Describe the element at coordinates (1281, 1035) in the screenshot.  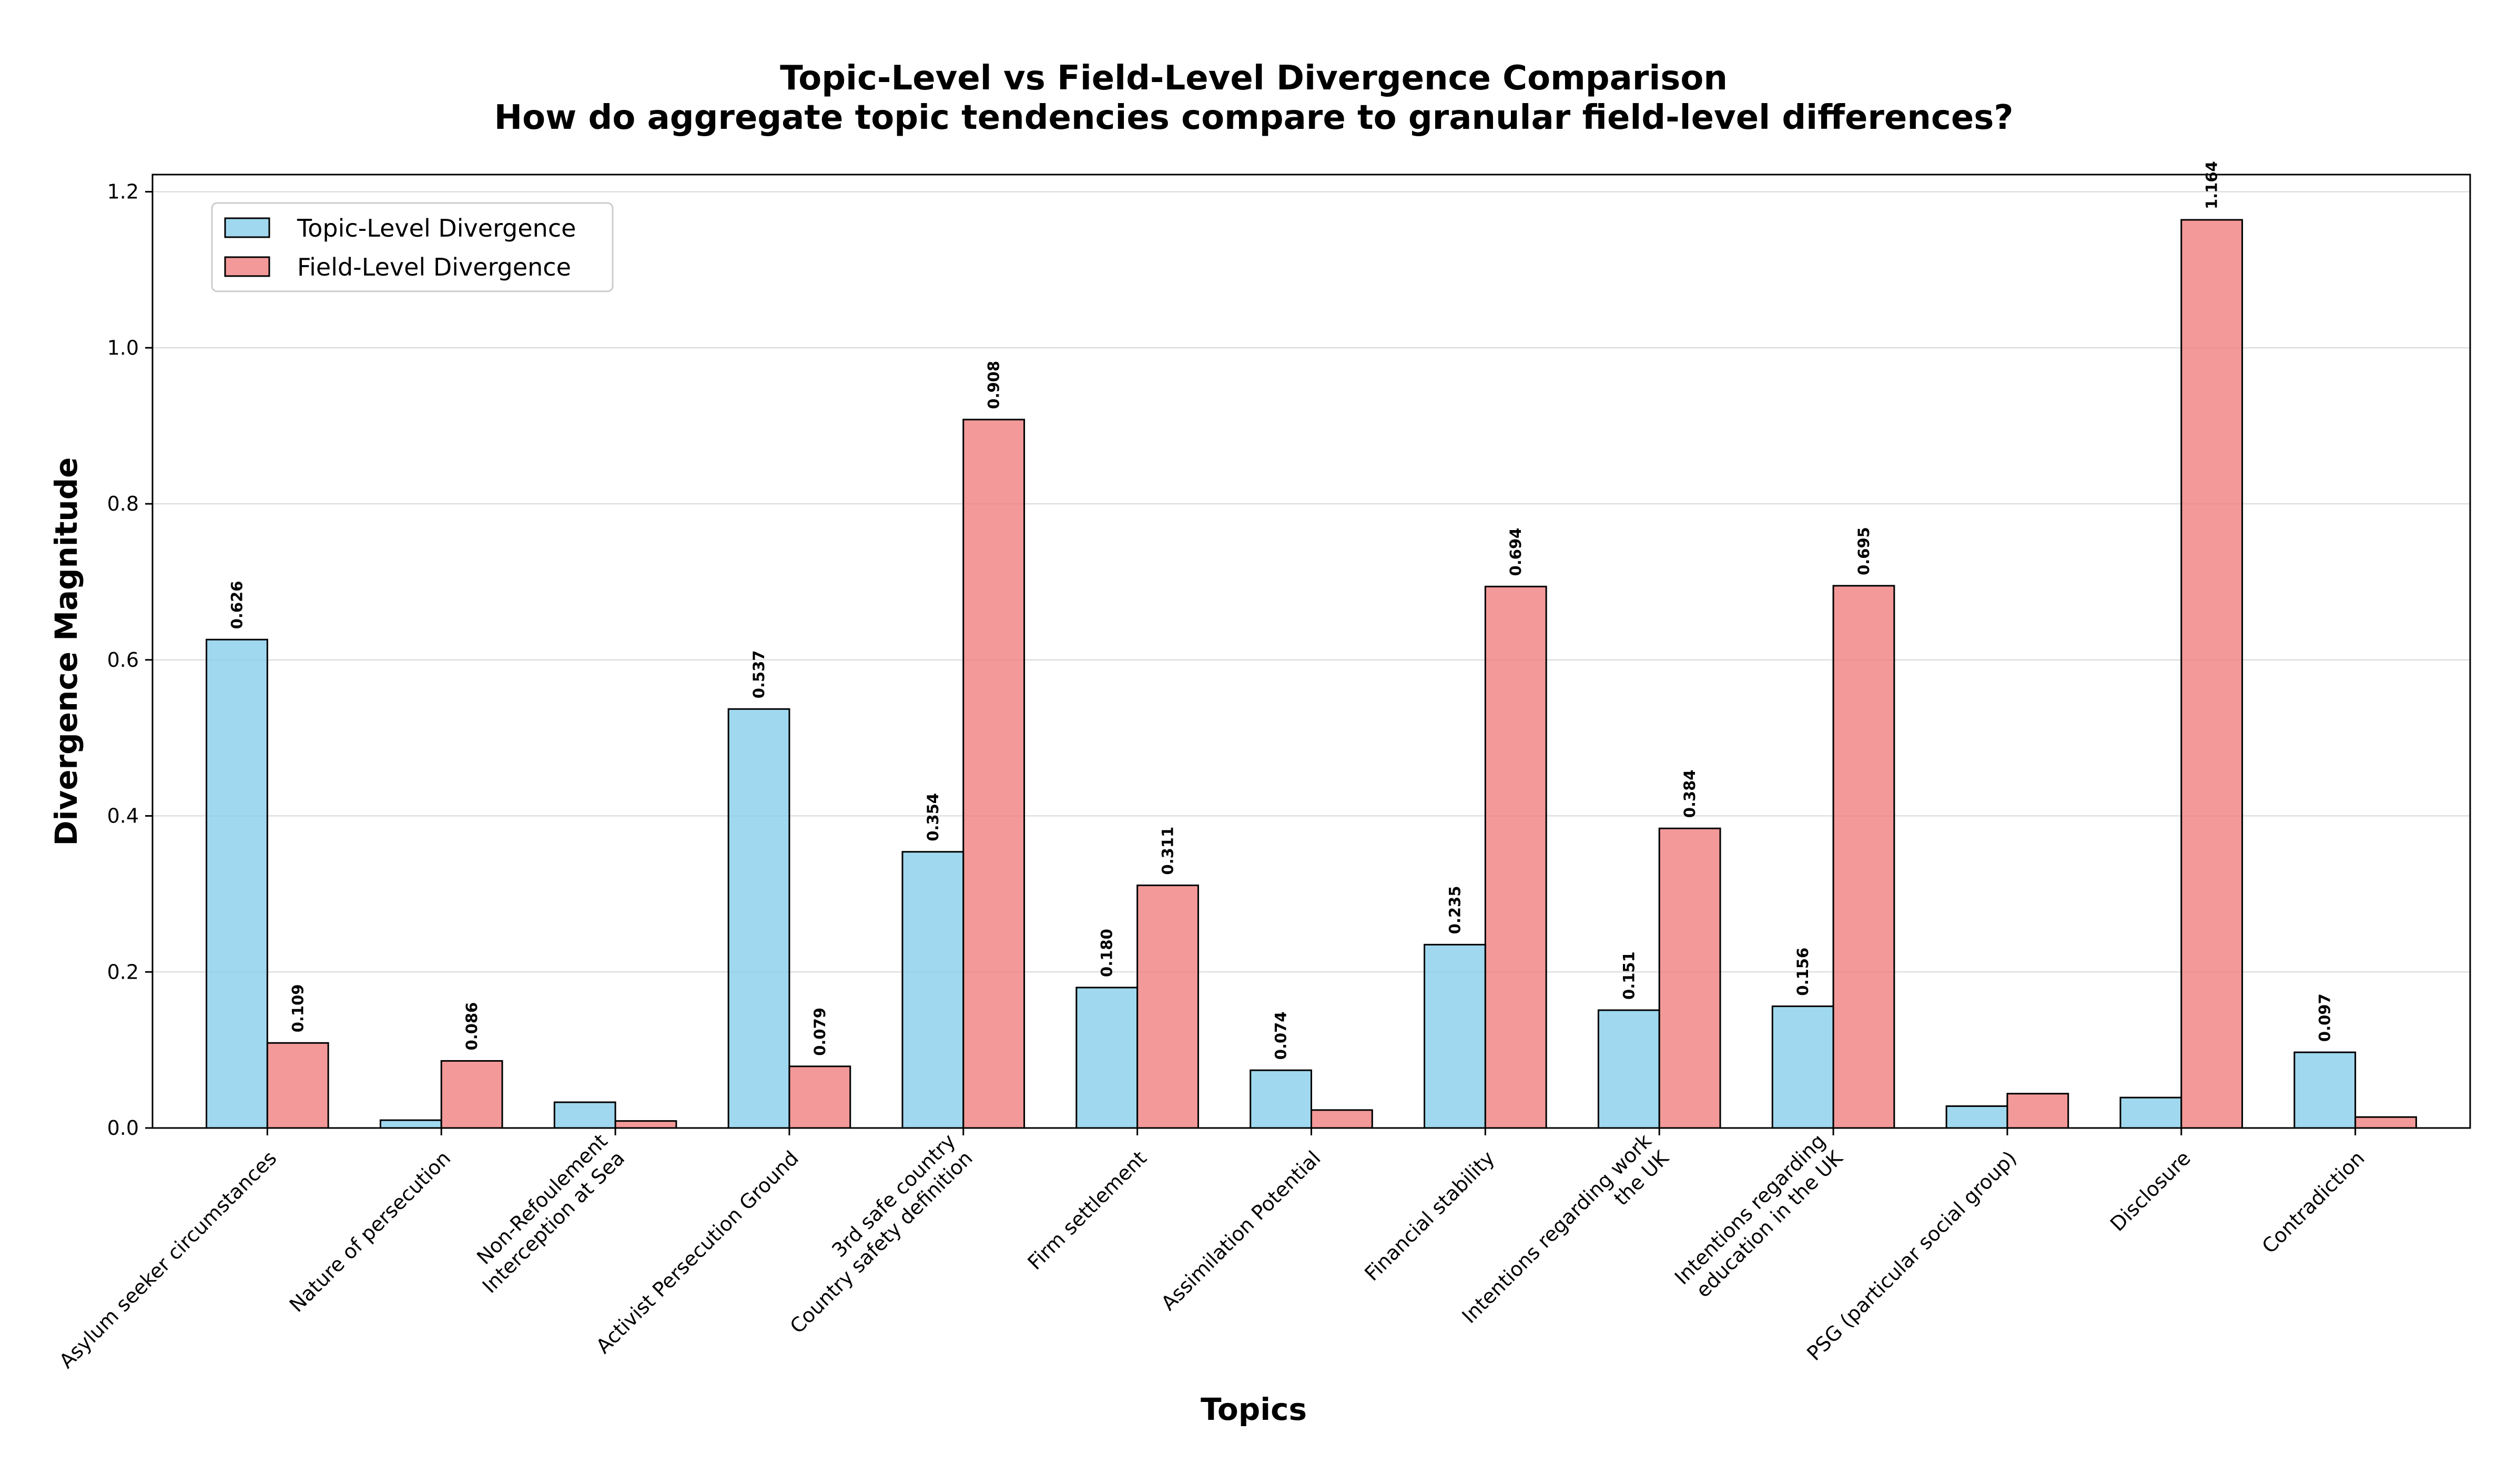
I see `value-label: 0.074` at that location.